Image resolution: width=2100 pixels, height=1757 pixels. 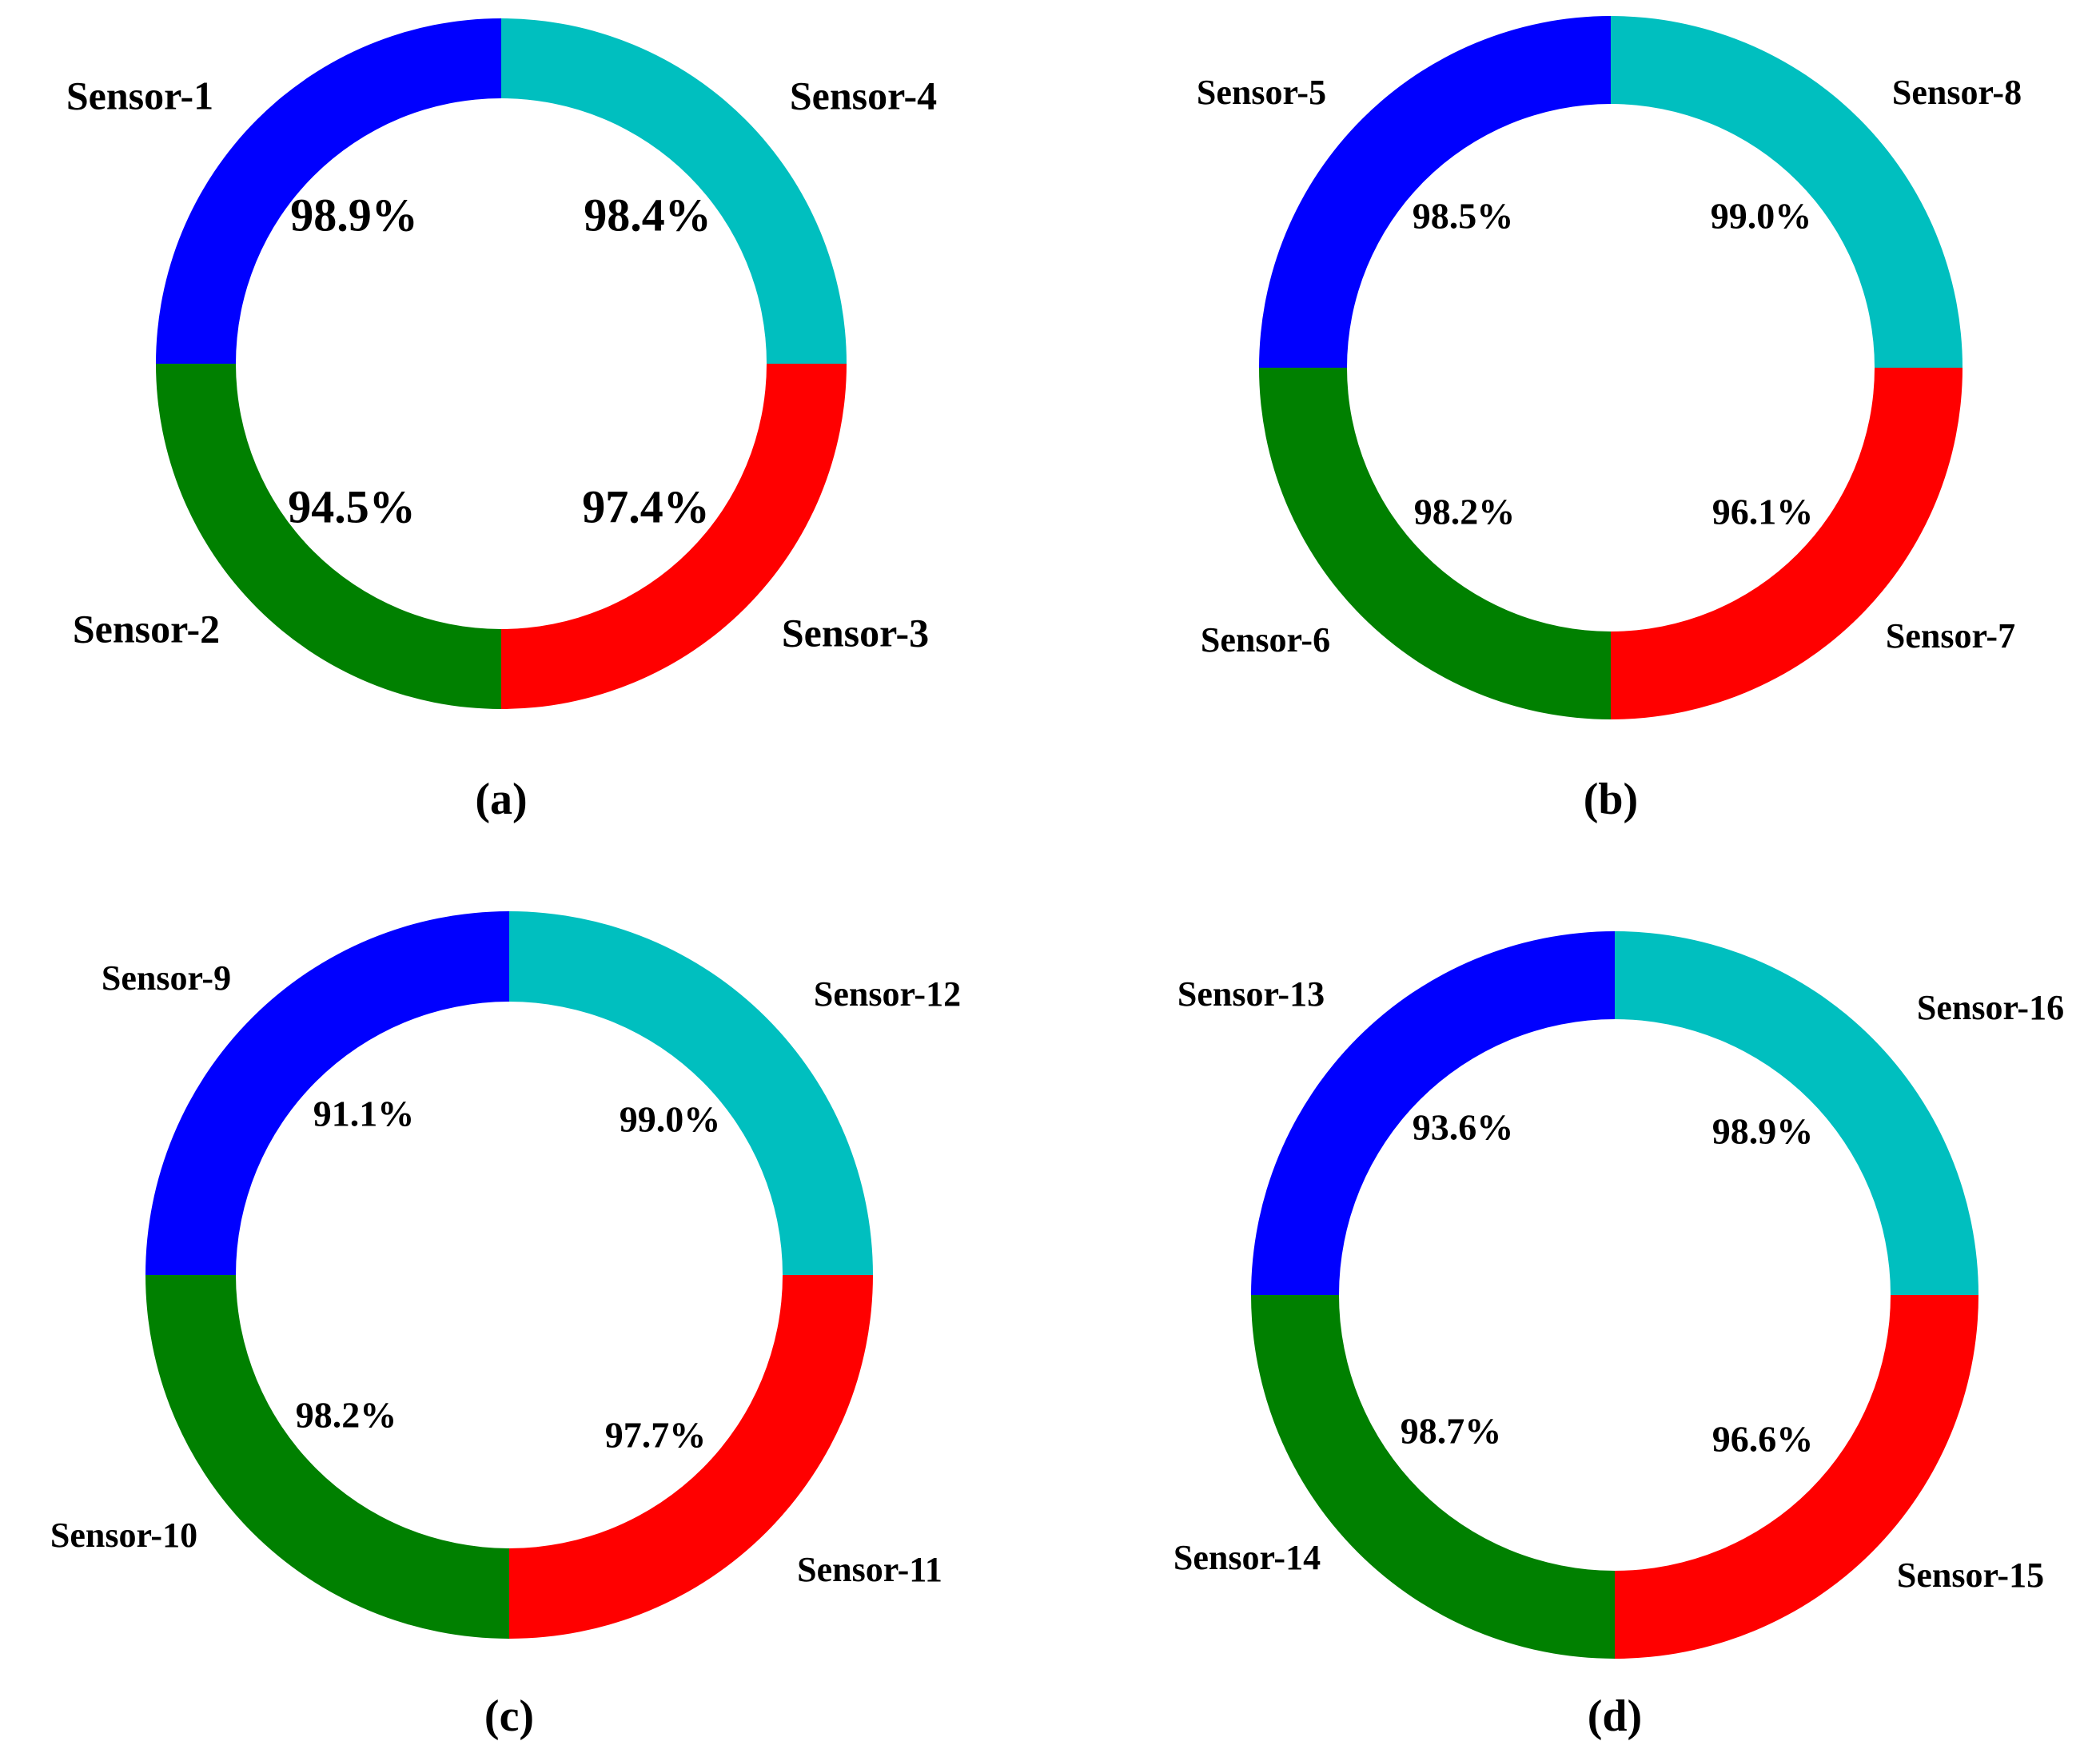 I want to click on data-label: 93.6%, so click(x=1464, y=1127).